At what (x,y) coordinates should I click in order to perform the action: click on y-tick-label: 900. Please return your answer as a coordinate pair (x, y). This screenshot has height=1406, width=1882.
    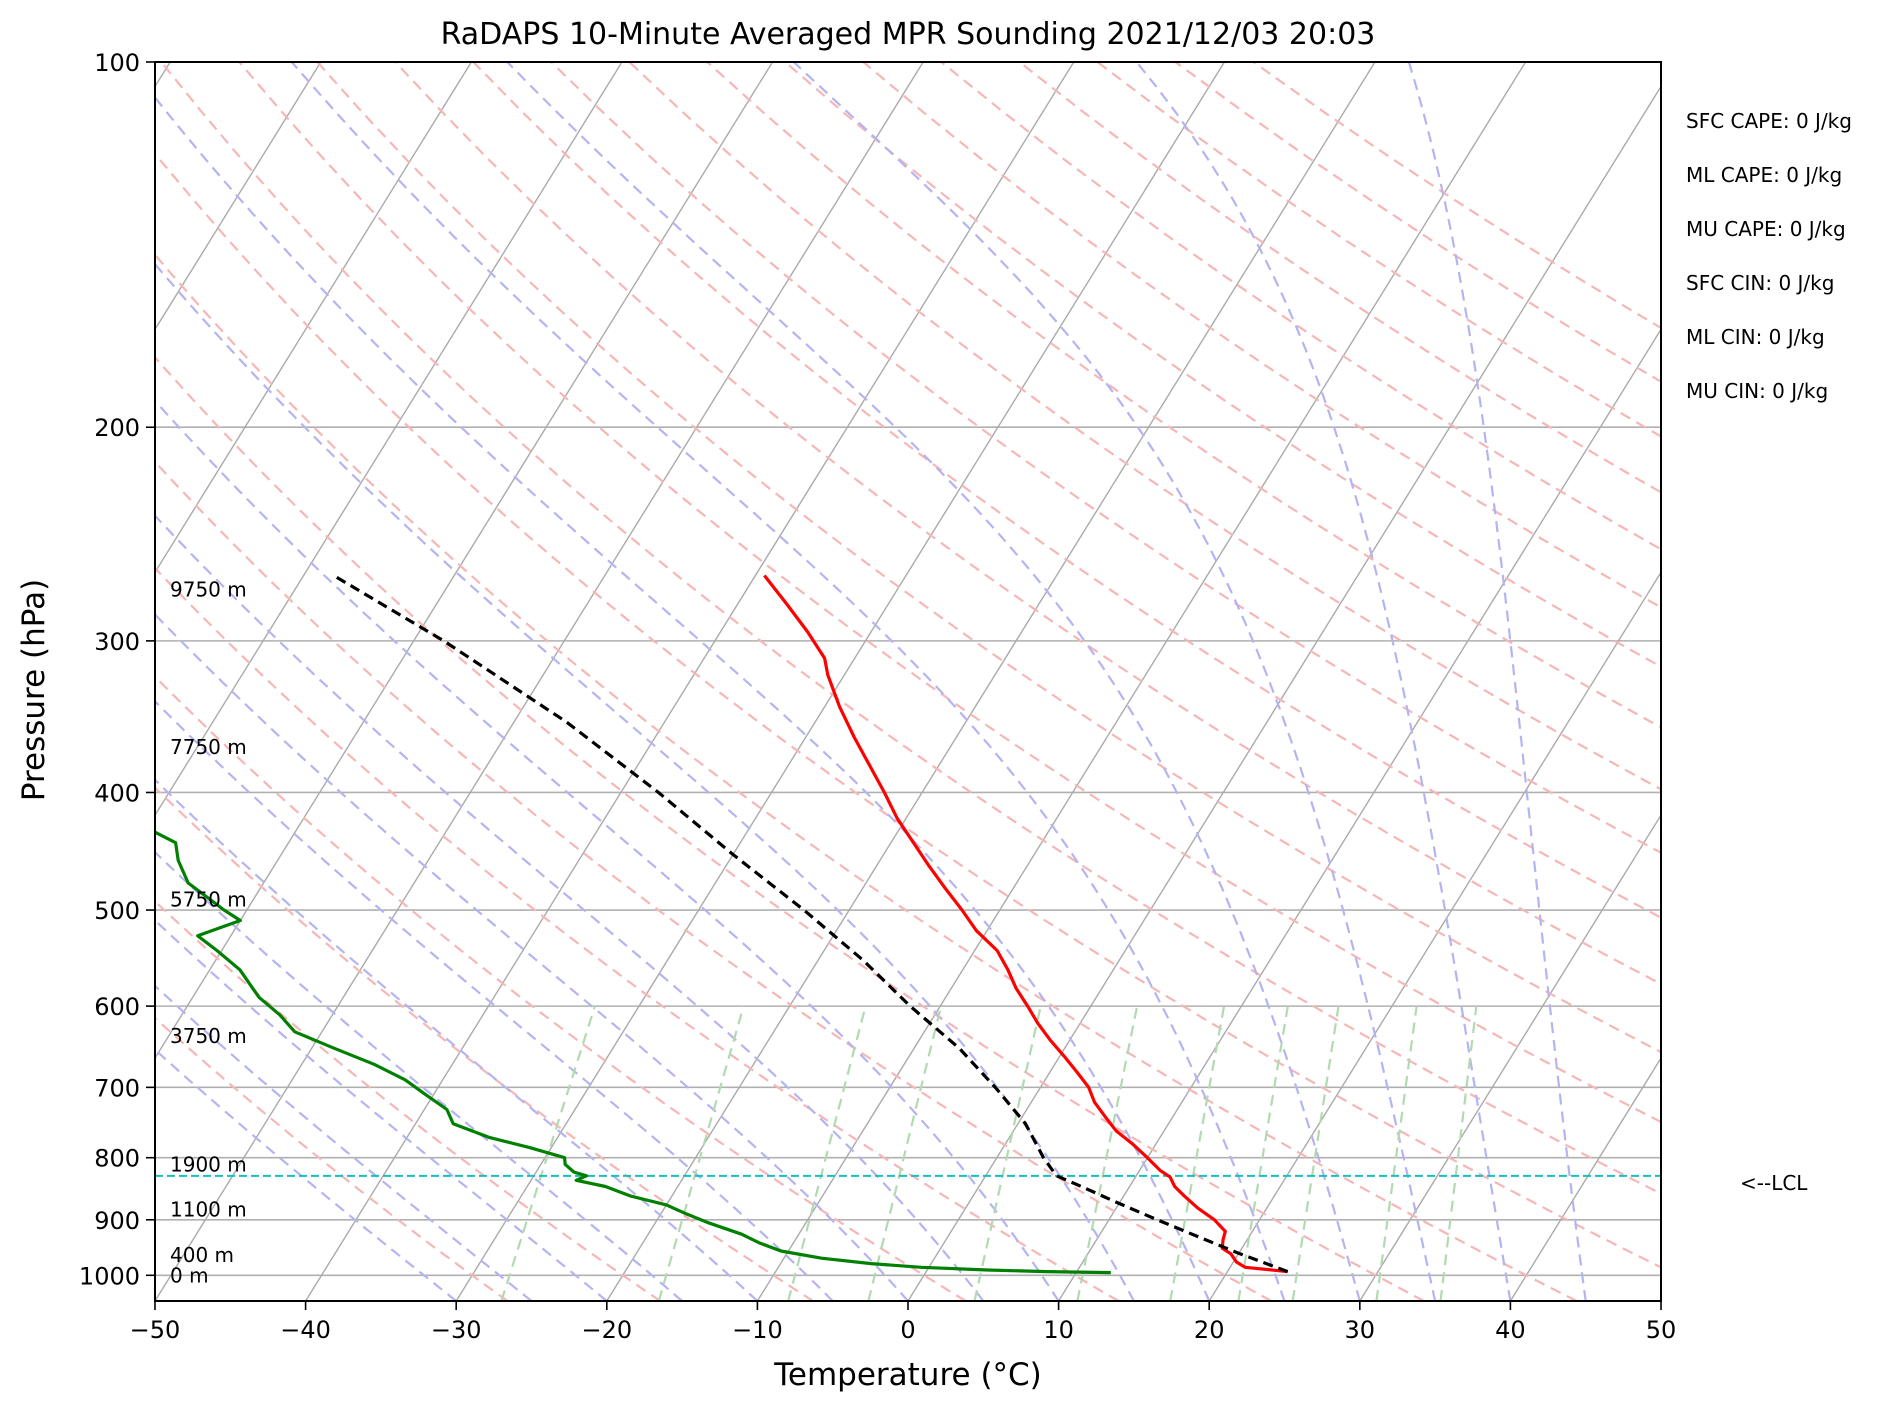
    Looking at the image, I should click on (117, 1221).